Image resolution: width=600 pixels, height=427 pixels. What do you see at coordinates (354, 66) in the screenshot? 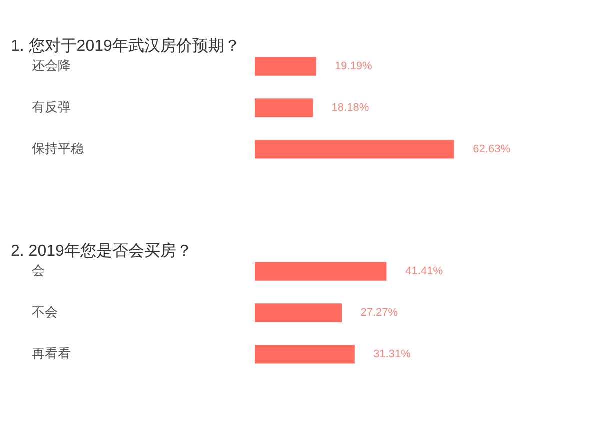
I see `data-label: 19.19%` at bounding box center [354, 66].